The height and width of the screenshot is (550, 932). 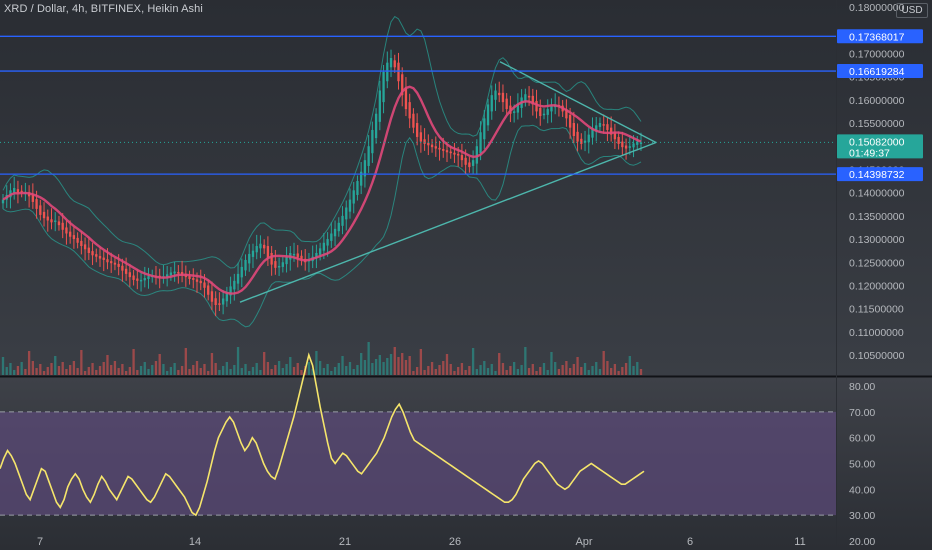 What do you see at coordinates (195, 542) in the screenshot?
I see `time-tick-label: 14` at bounding box center [195, 542].